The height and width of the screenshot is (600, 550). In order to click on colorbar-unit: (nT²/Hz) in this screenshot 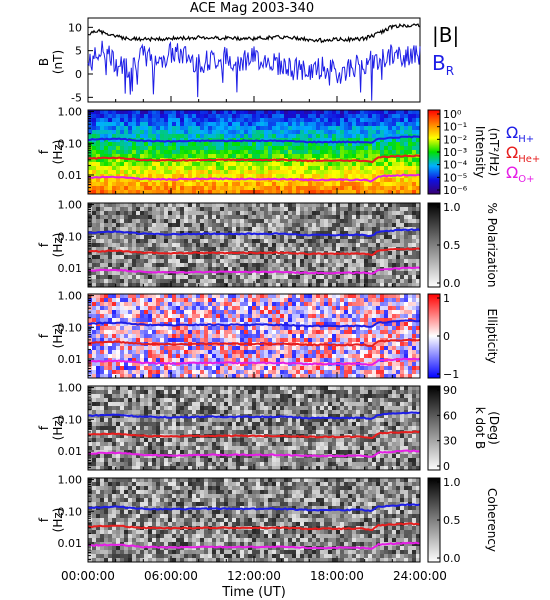, I will do `click(494, 152)`.